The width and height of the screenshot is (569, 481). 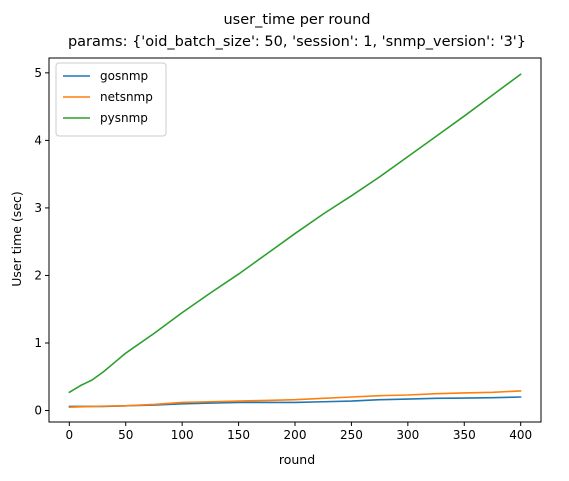 I want to click on x-tick-label: 0, so click(x=69, y=435).